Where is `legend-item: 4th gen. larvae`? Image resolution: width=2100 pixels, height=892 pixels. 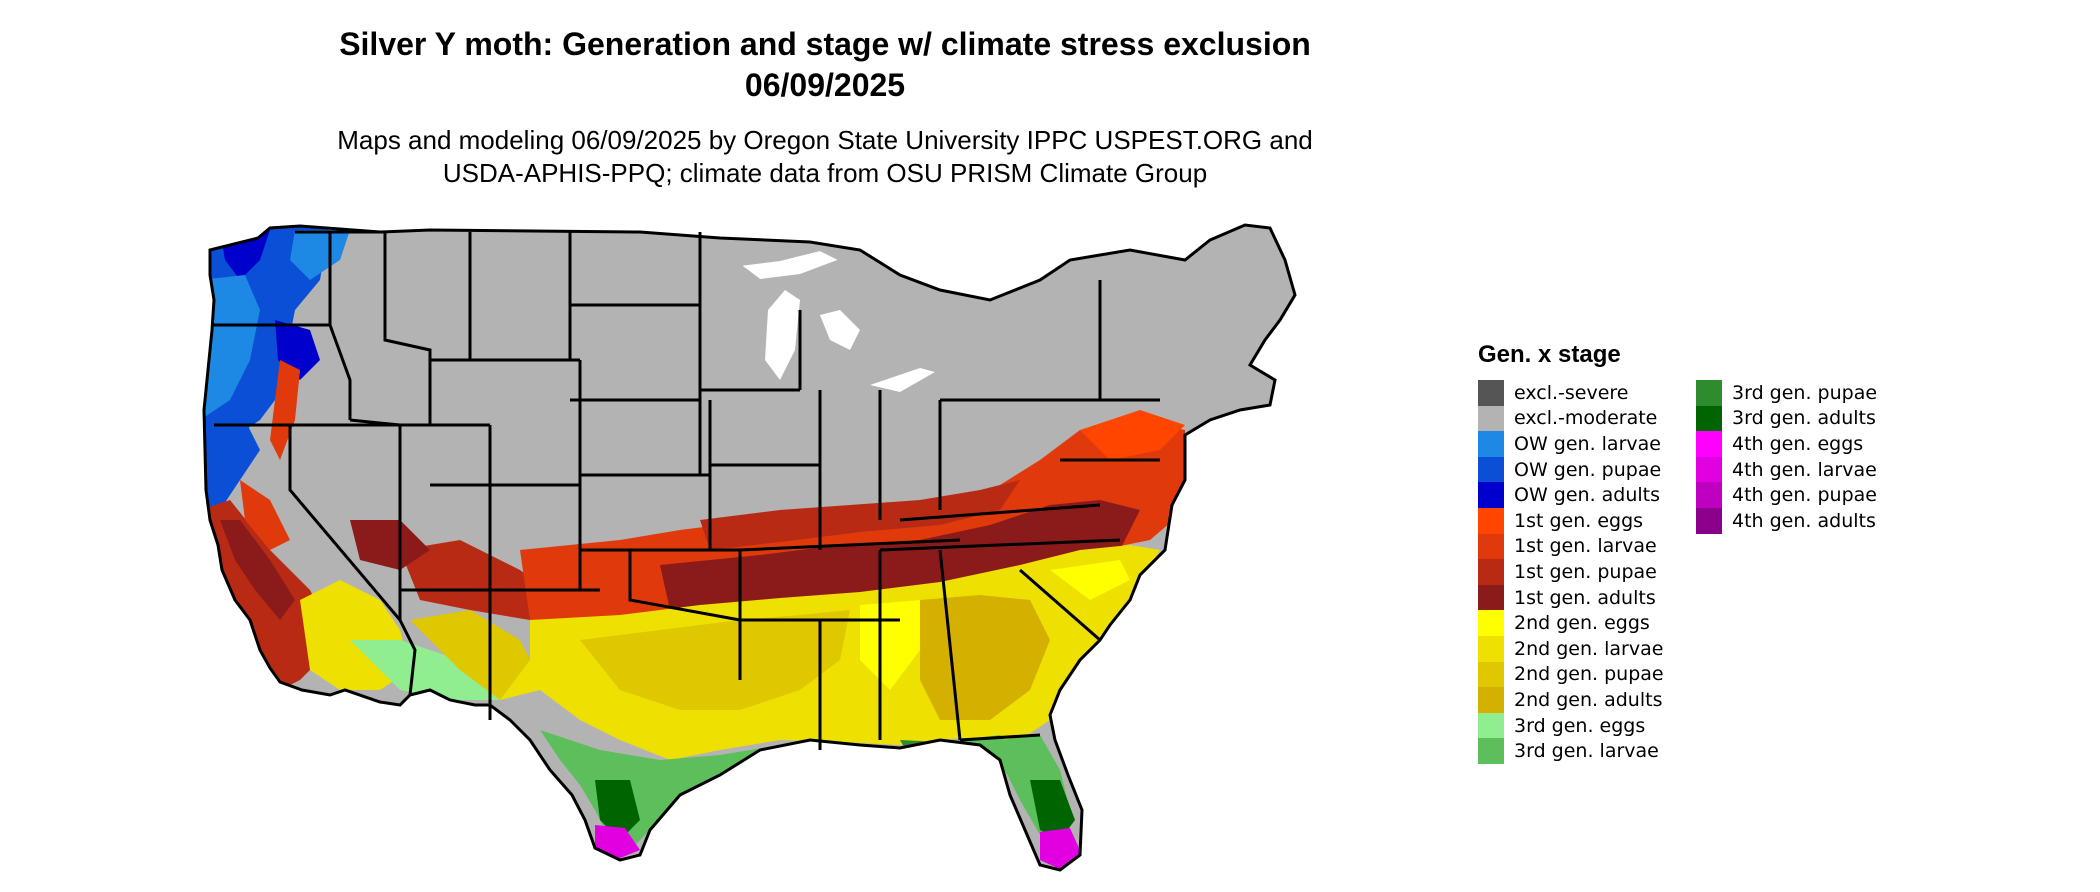 legend-item: 4th gen. larvae is located at coordinates (1786, 469).